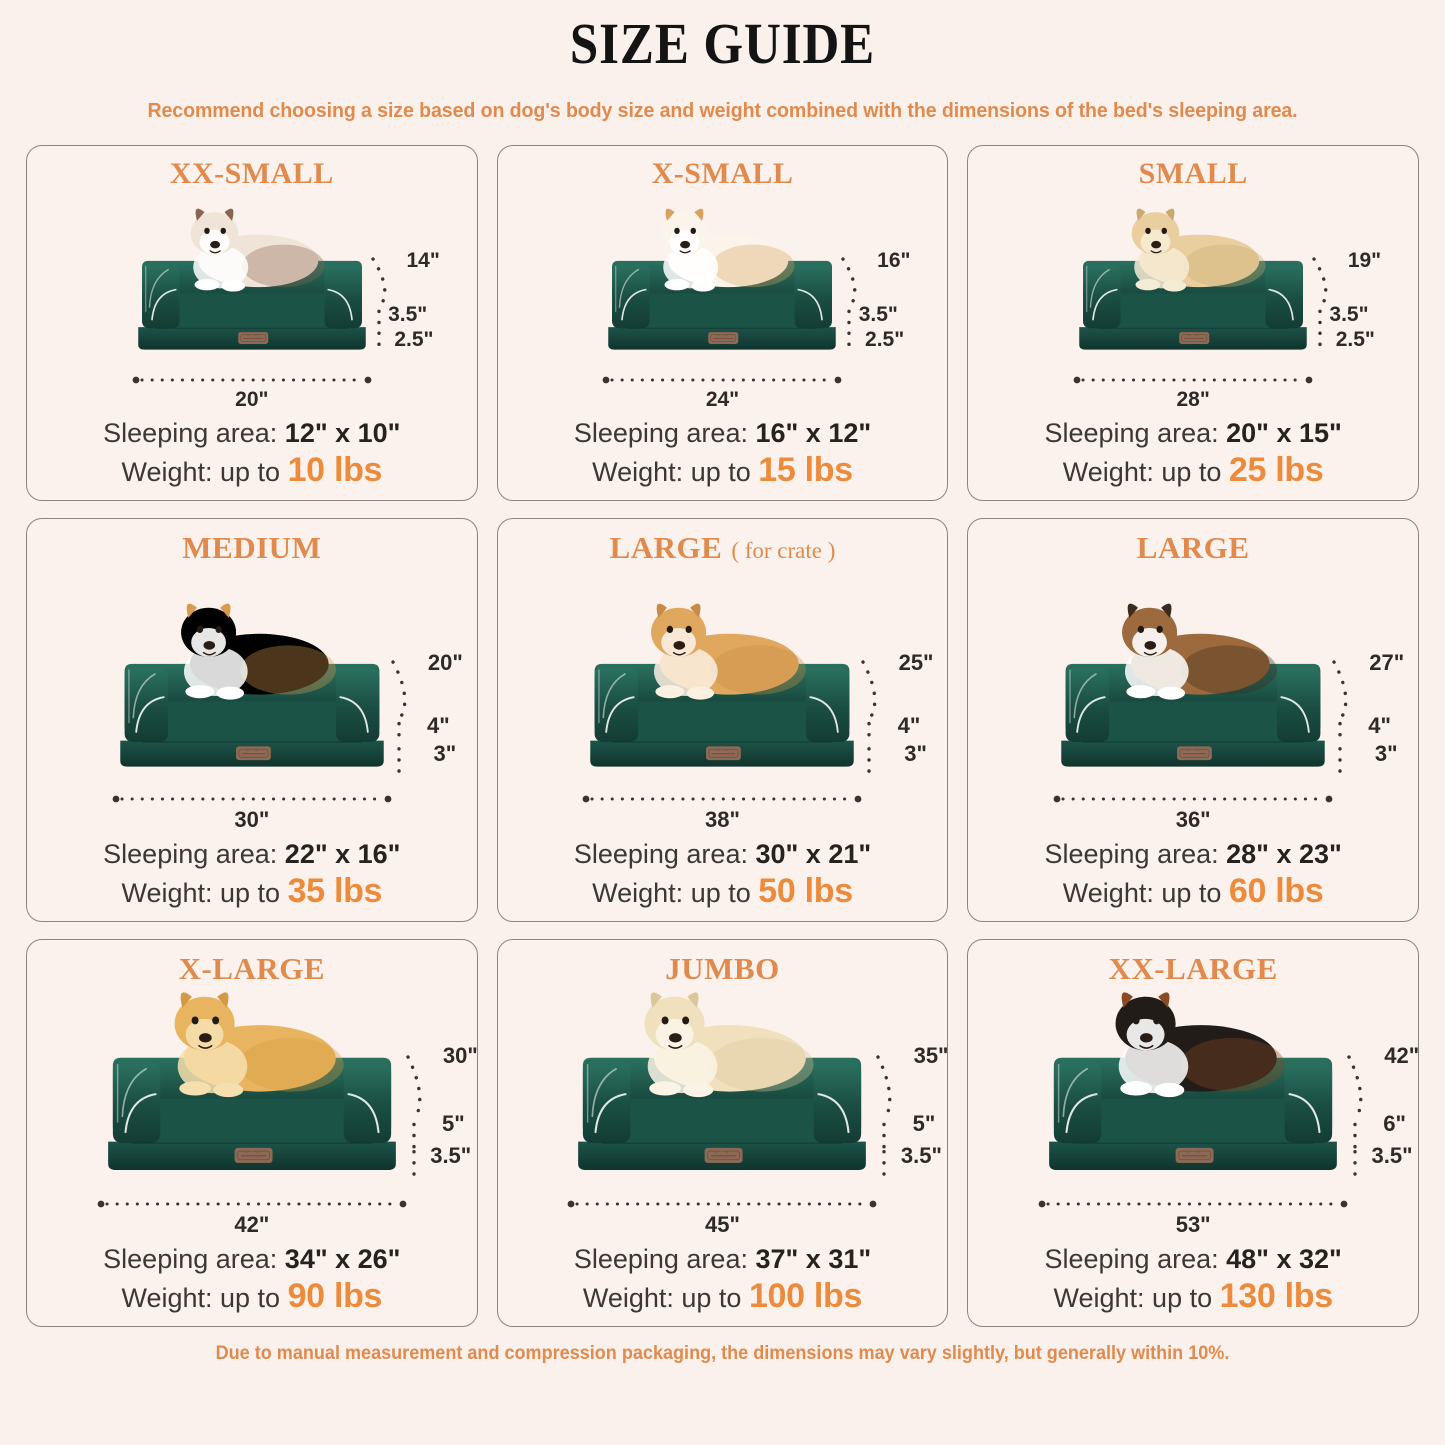 This screenshot has height=1445, width=1445. I want to click on weight-line: Weight: up to 15 lbs, so click(723, 470).